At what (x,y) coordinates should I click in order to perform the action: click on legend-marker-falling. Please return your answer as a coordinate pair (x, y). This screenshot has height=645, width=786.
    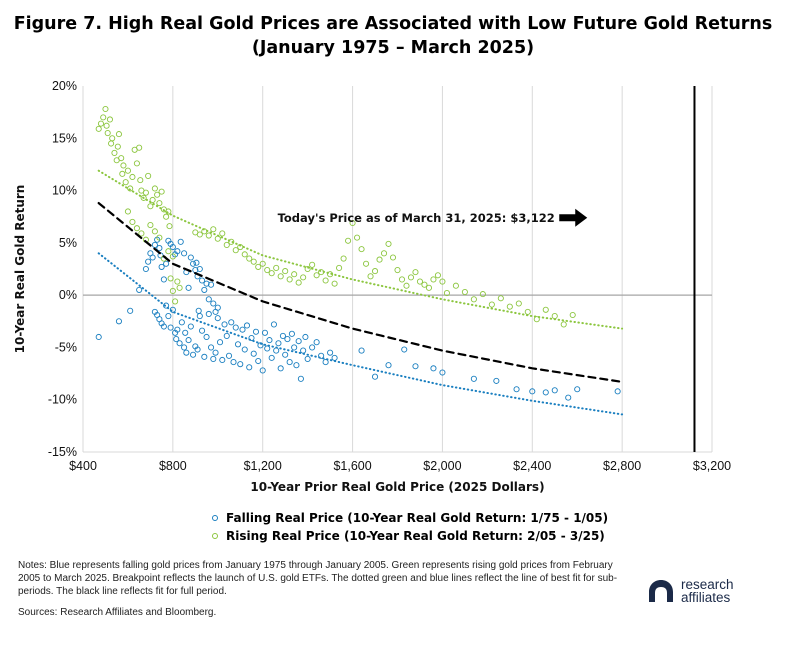
    Looking at the image, I should click on (215, 518).